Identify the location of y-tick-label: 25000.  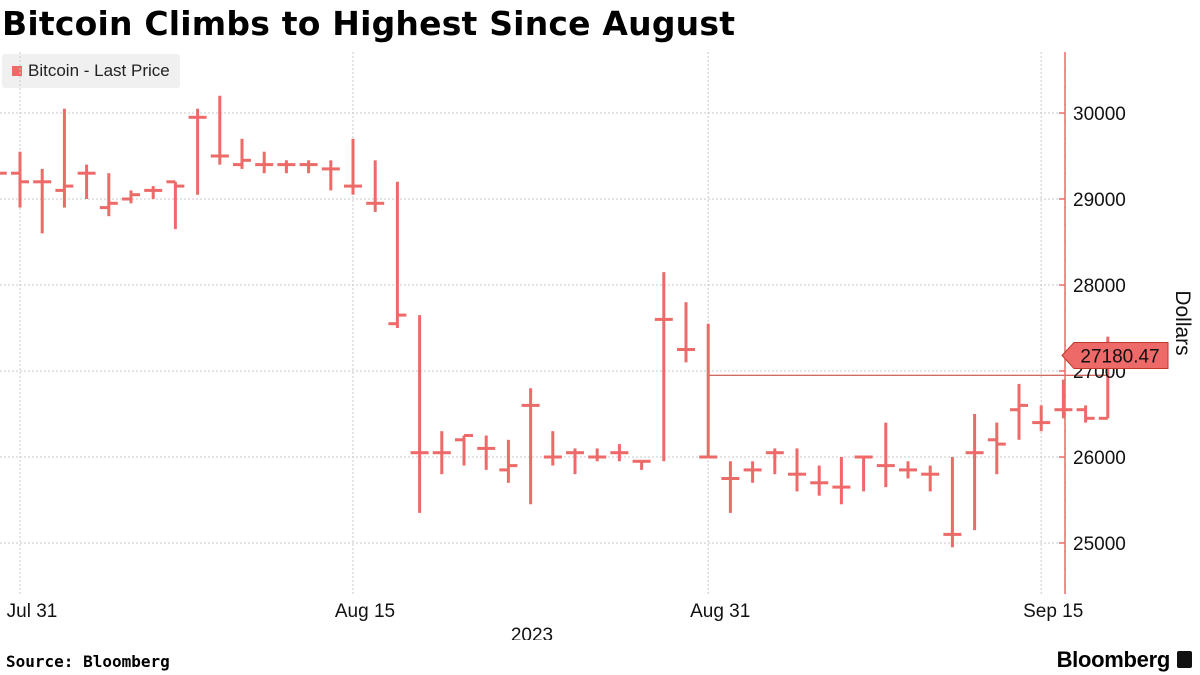
(1099, 544).